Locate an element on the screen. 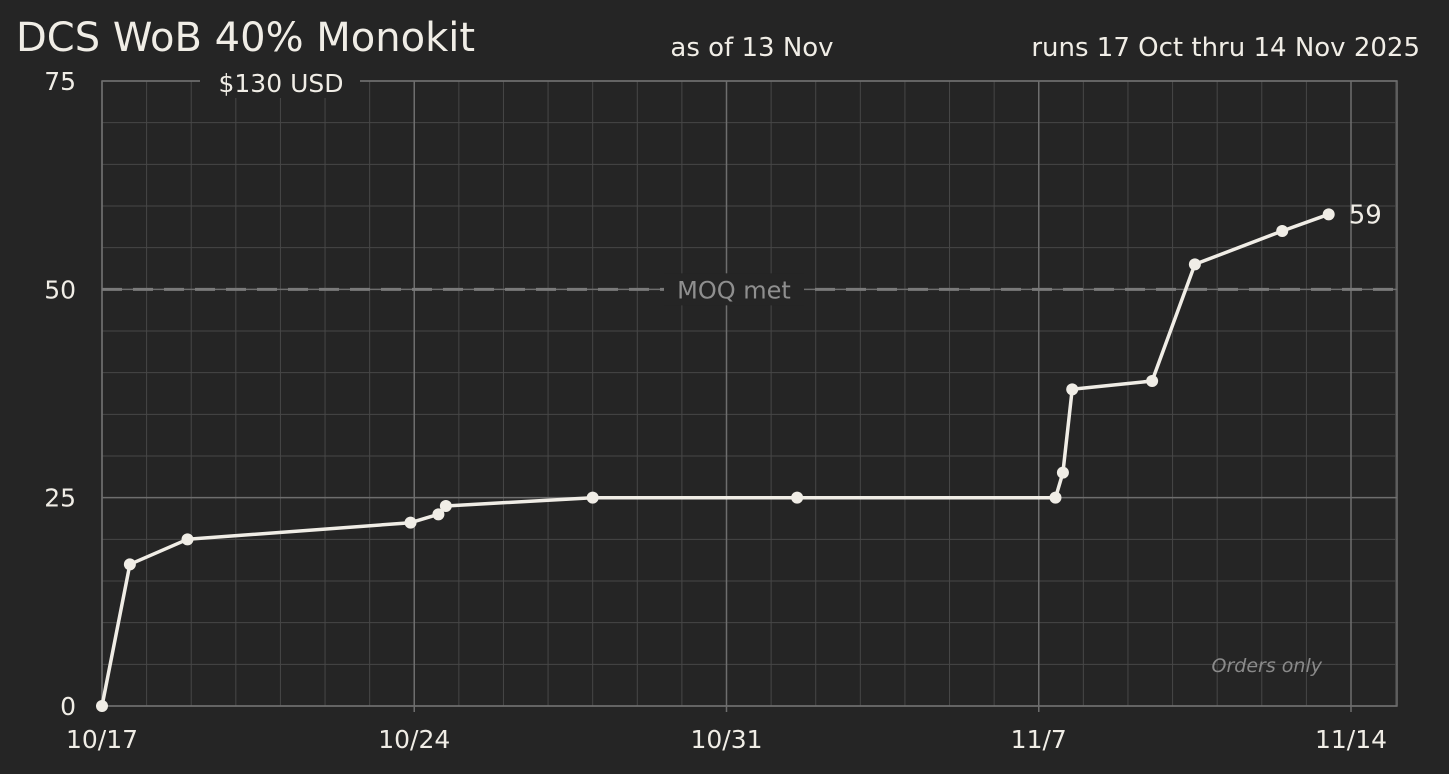  chart-title: DCS WoB 40% Monokit is located at coordinates (245, 38).